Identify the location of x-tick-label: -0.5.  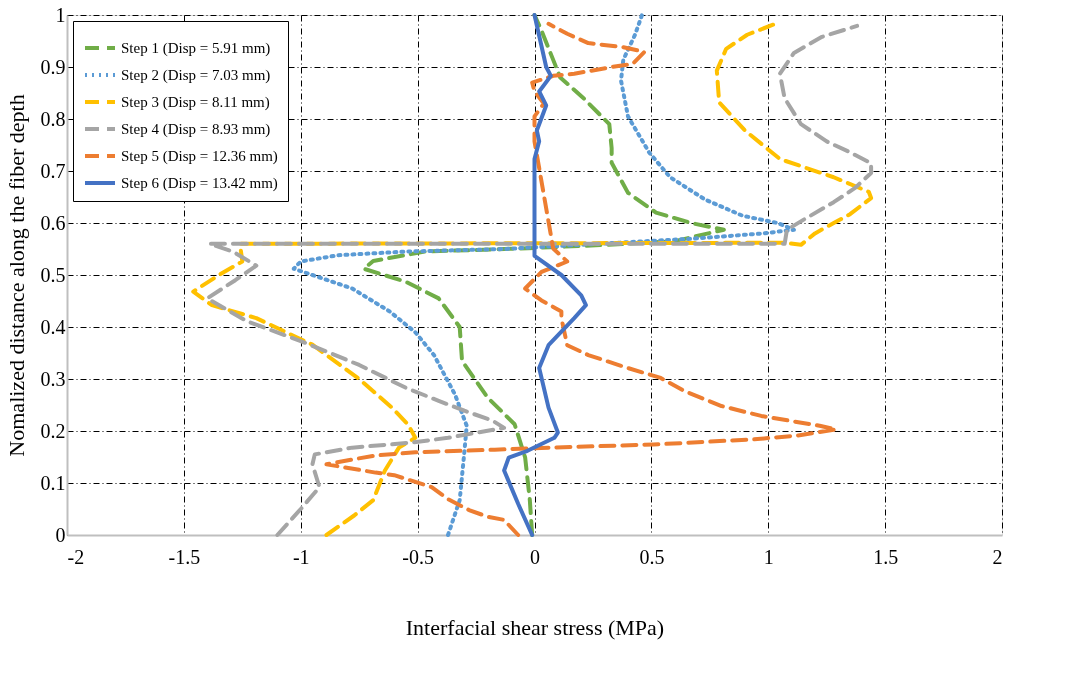
(418, 556).